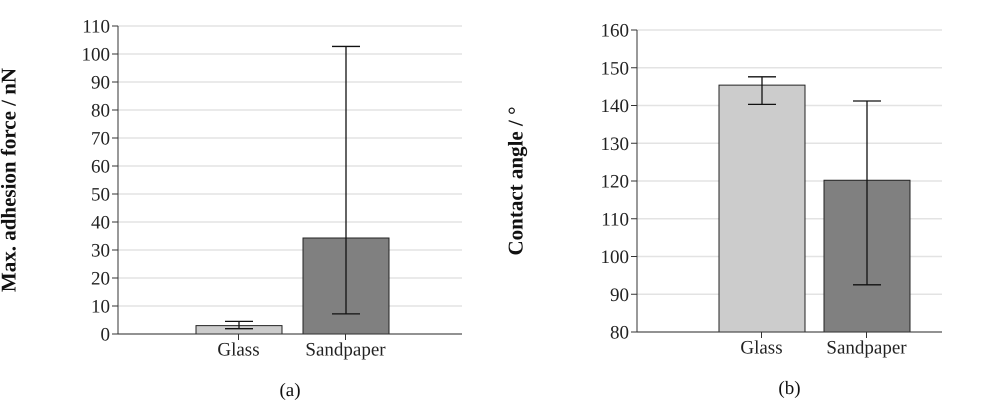 This screenshot has width=993, height=416. I want to click on y-tick-label: 130, so click(614, 144).